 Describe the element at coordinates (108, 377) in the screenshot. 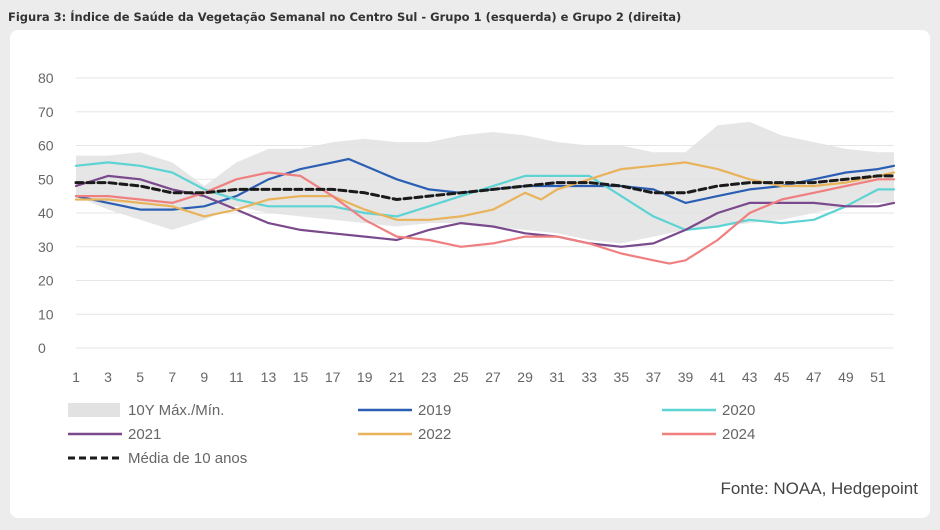

I see `x-tick-label: 3` at that location.